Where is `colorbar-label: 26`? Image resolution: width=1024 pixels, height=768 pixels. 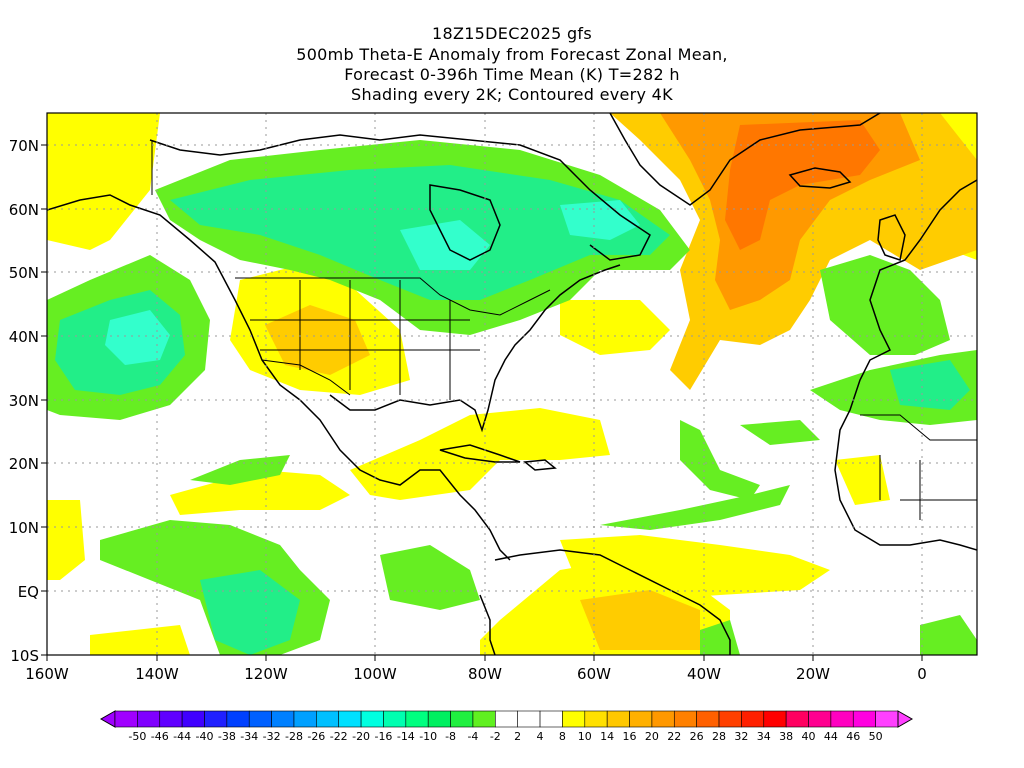 colorbar-label: 26 is located at coordinates (697, 736).